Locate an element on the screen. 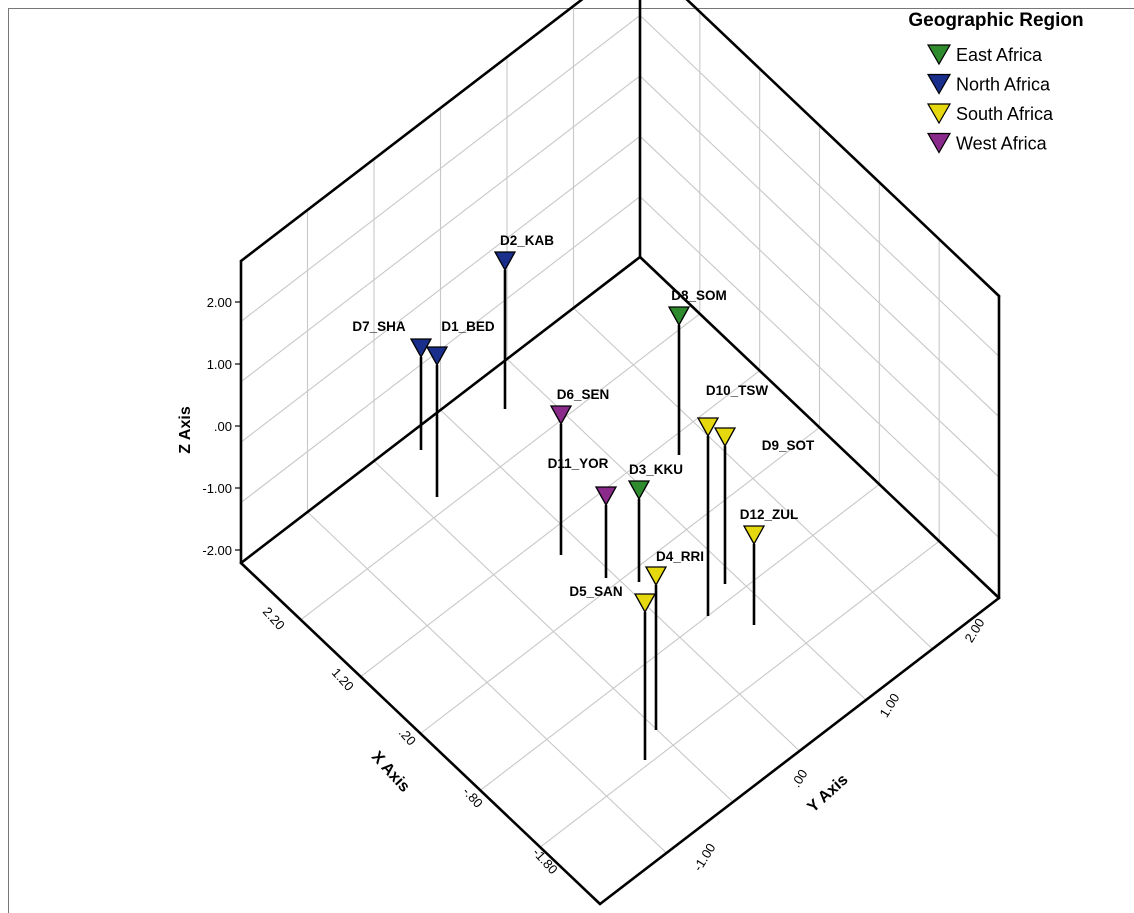 This screenshot has height=913, width=1134. x-tick-label: -.80 is located at coordinates (473, 797).